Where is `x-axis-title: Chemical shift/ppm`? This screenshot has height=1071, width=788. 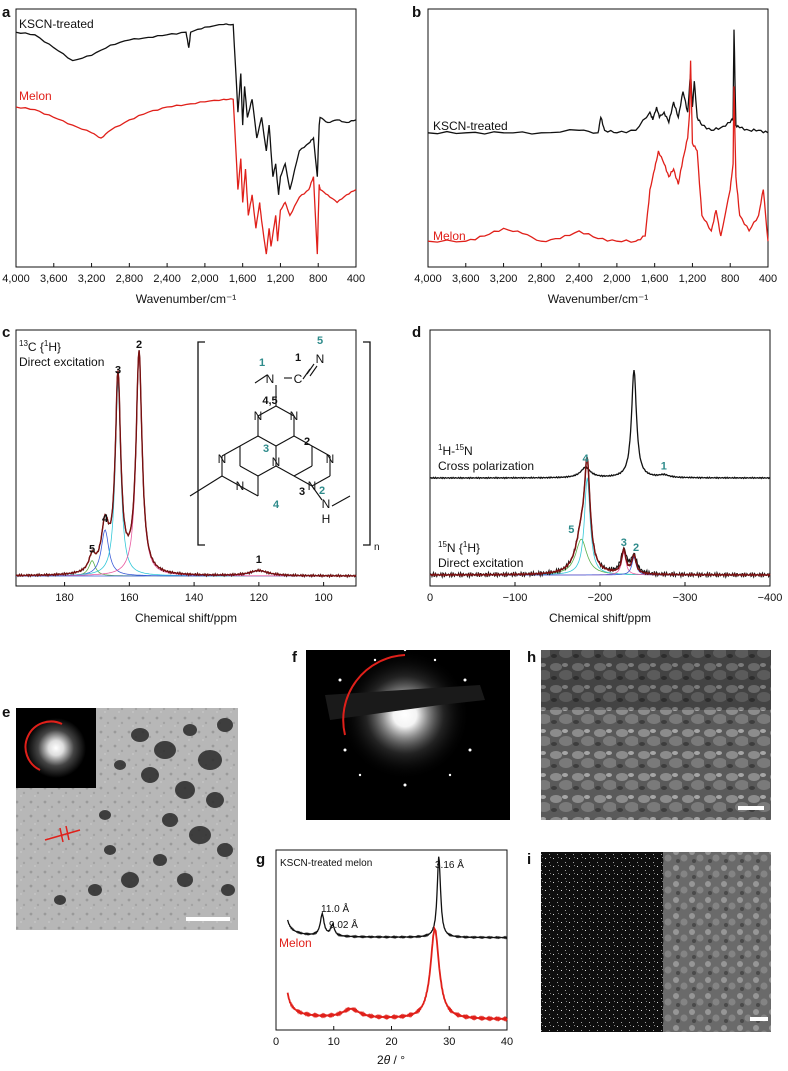
x-axis-title: Chemical shift/ppm is located at coordinates (600, 618).